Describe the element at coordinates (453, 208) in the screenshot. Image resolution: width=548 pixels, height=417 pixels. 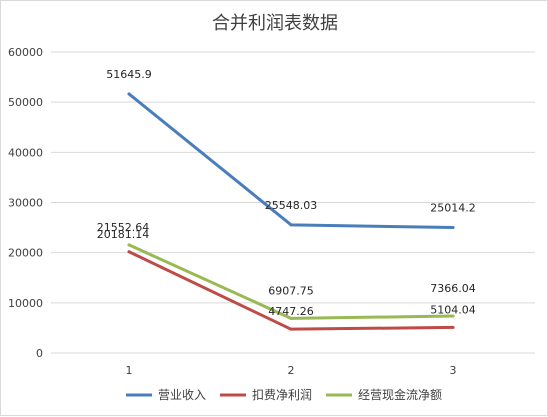
I see `data-label: 25014.2` at that location.